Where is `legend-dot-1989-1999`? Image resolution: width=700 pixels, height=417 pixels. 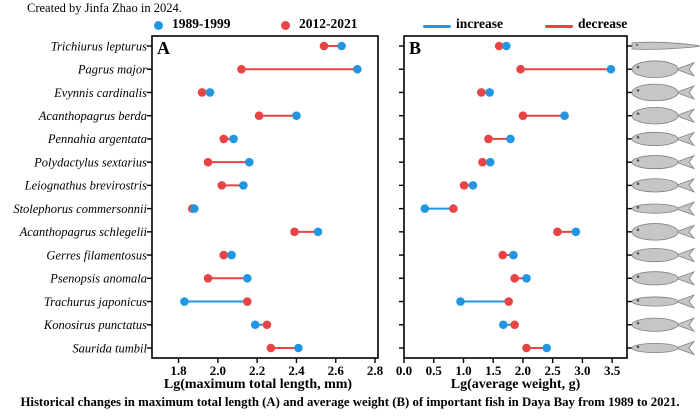 legend-dot-1989-1999 is located at coordinates (158, 25).